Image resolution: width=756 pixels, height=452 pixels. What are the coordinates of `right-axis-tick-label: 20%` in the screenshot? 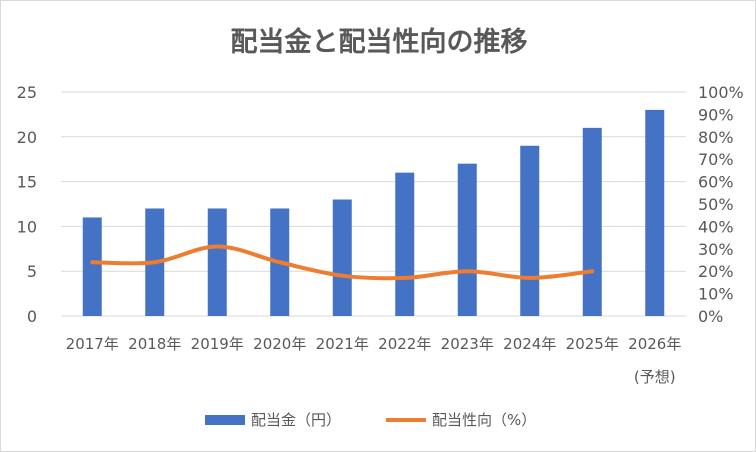 It's located at (716, 271).